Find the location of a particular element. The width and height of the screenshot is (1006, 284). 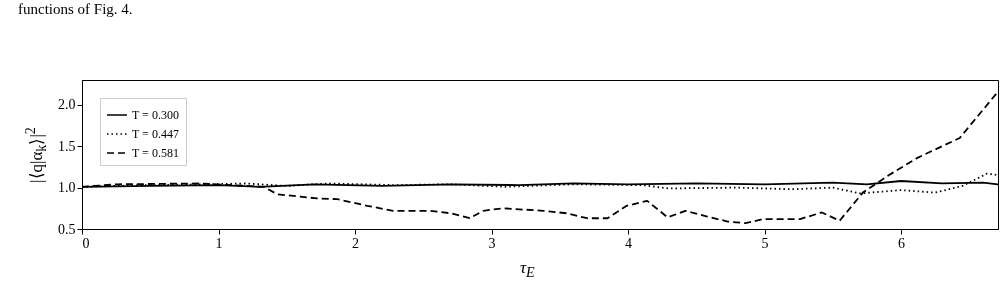

y-tick-label: 1.5 is located at coordinates (67, 146).